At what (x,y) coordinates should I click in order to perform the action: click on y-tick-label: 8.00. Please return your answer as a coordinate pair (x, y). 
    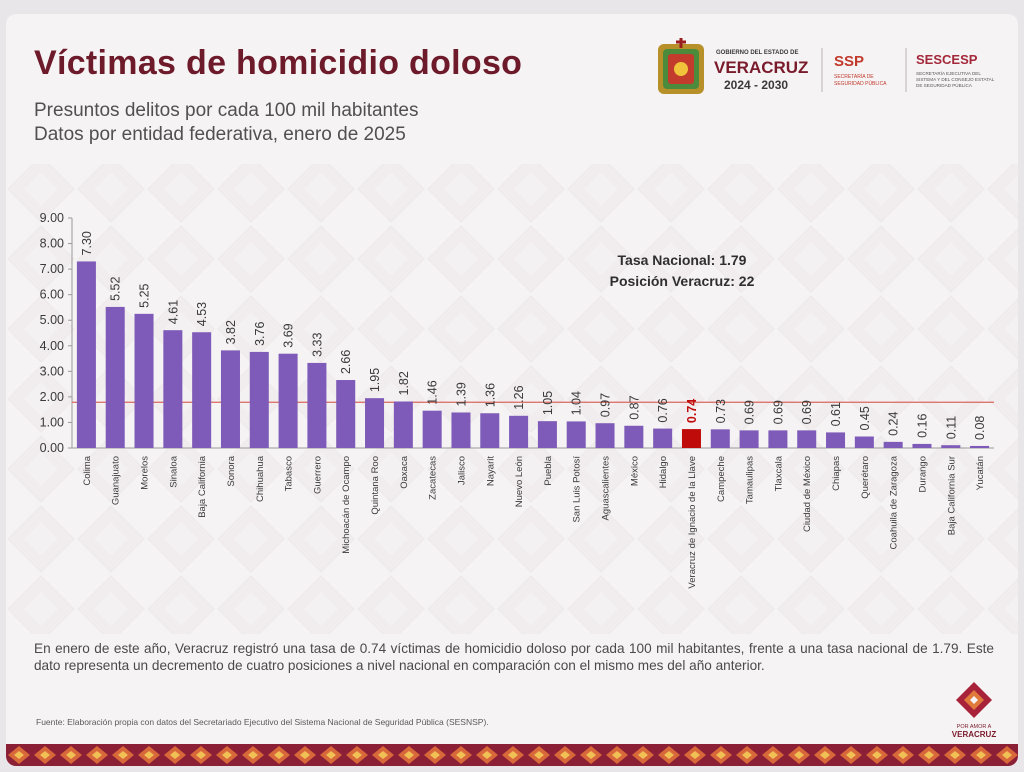
    Looking at the image, I should click on (52, 244).